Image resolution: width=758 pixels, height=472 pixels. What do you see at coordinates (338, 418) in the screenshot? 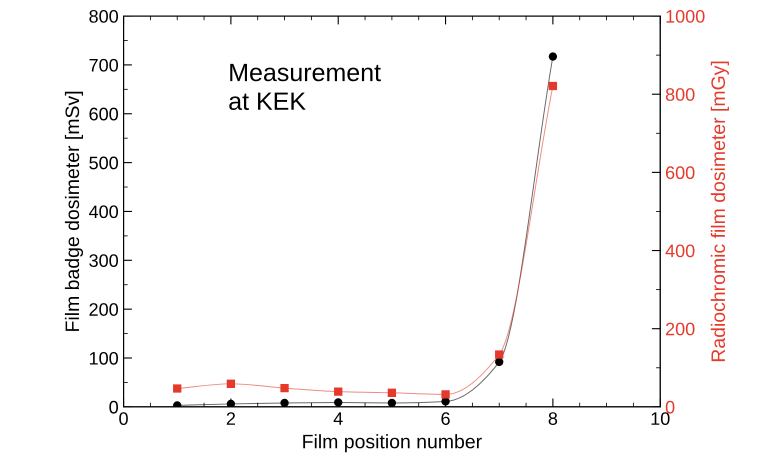
I see `x-tick-label: 4` at bounding box center [338, 418].